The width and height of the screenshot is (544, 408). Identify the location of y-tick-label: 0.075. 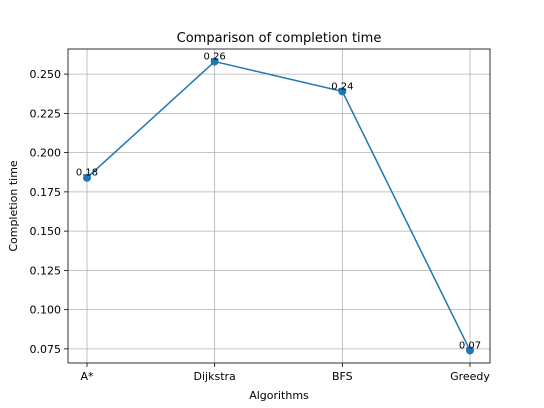
(46, 349).